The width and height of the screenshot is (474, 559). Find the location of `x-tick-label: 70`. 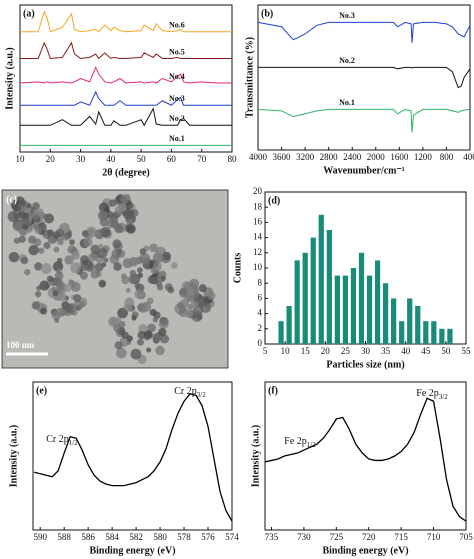

x-tick-label: 70 is located at coordinates (202, 159).